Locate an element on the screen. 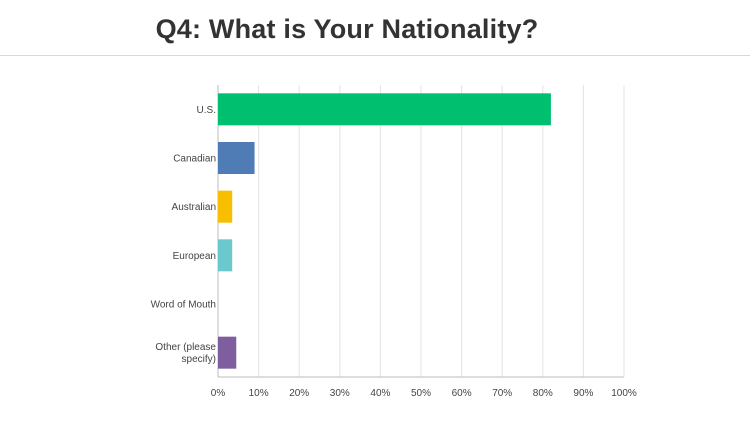 The image size is (750, 425). x-tick-label: 30% is located at coordinates (340, 393).